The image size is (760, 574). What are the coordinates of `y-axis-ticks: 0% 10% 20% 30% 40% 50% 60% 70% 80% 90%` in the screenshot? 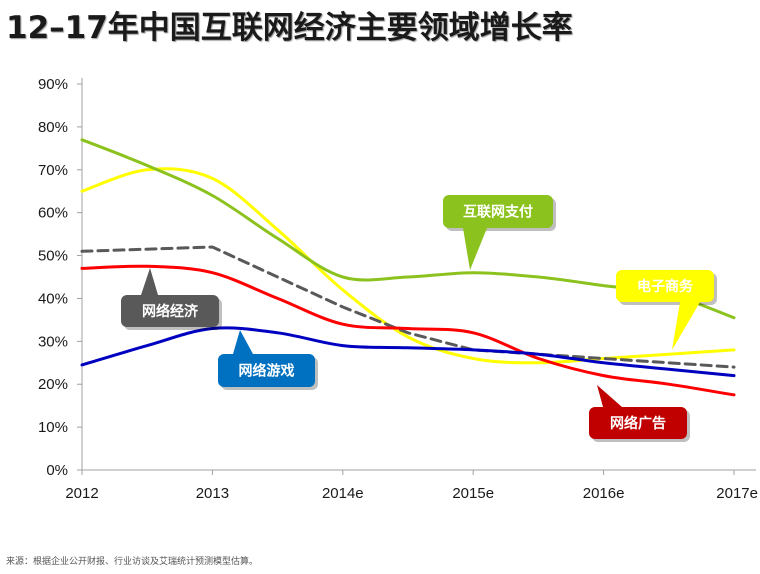 It's located at (53, 277).